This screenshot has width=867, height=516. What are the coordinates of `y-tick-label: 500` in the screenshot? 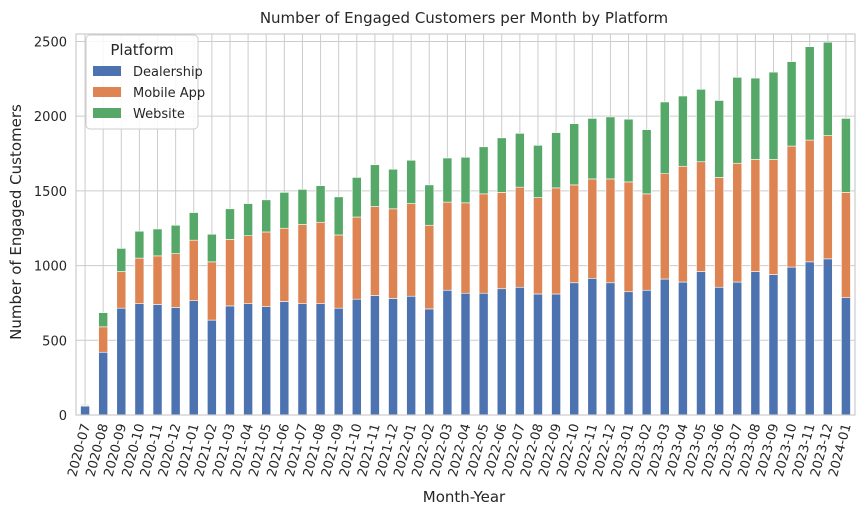 It's located at (54, 341).